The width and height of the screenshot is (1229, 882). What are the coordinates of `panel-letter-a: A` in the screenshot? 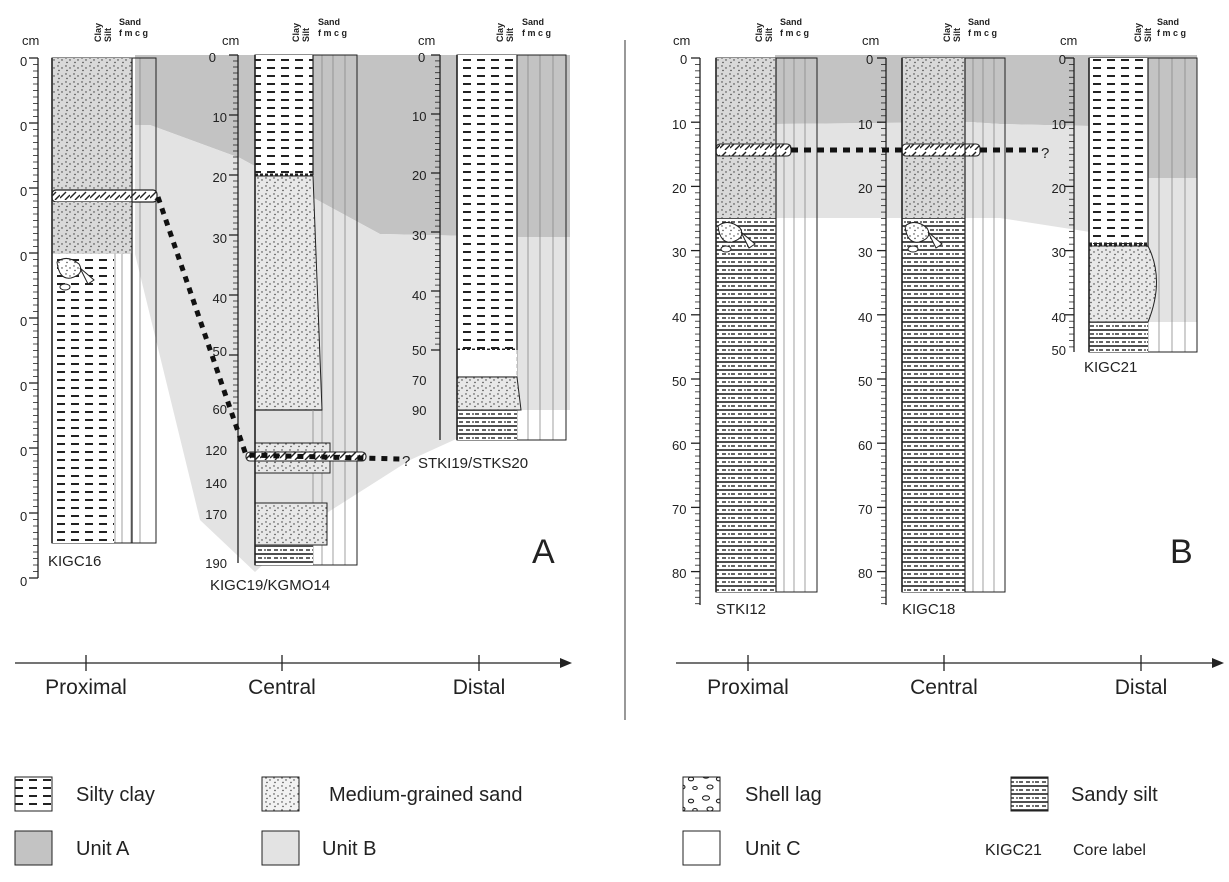 It's located at (543, 552).